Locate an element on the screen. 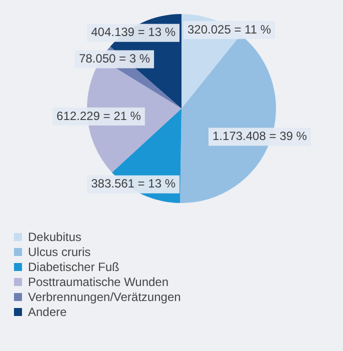  legend-label: Ulcus cruris is located at coordinates (59, 251).